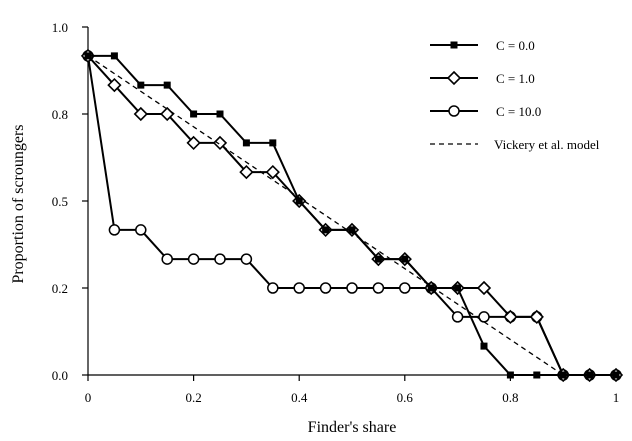 The height and width of the screenshot is (441, 632). I want to click on legend-entry: Vickery et al. model, so click(515, 144).